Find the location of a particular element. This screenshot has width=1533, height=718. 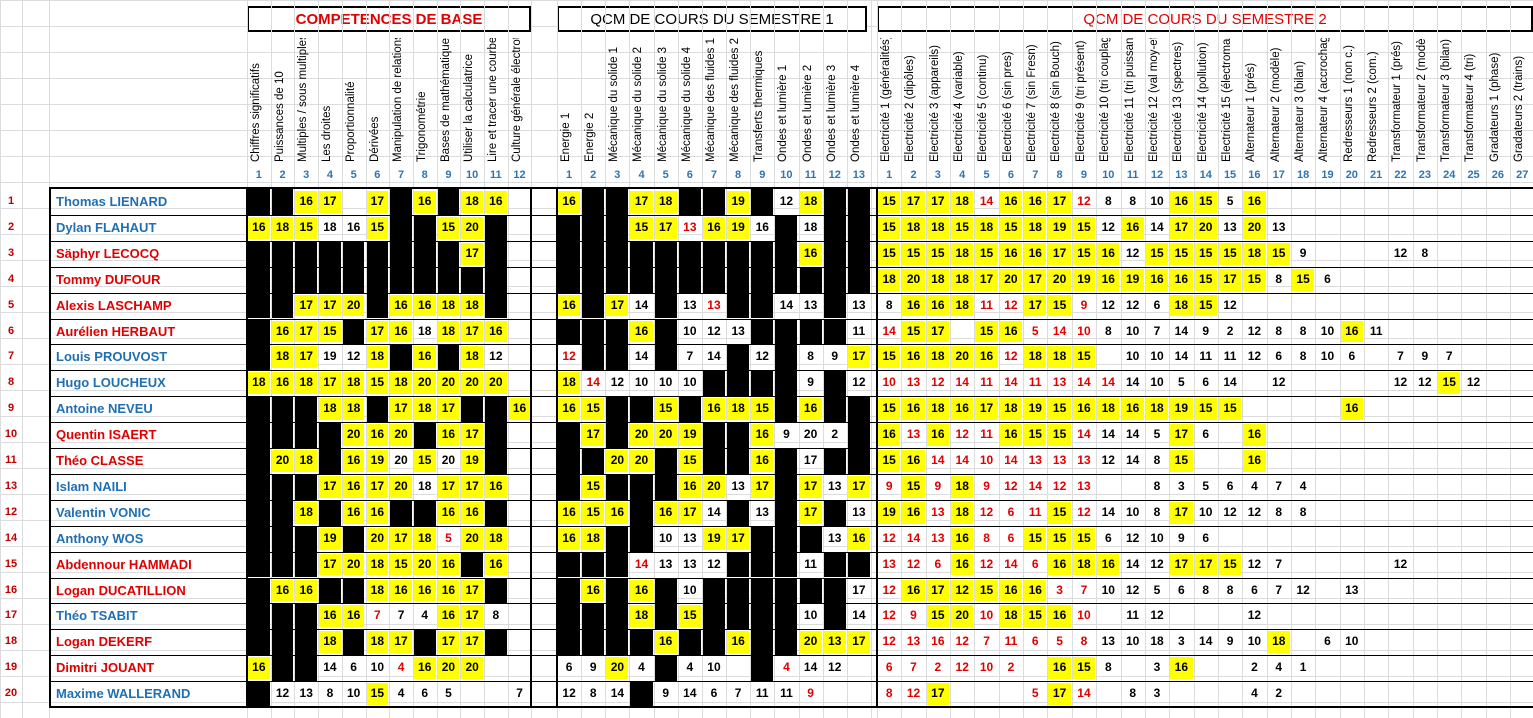

score-cell: 3 is located at coordinates (1059, 589).